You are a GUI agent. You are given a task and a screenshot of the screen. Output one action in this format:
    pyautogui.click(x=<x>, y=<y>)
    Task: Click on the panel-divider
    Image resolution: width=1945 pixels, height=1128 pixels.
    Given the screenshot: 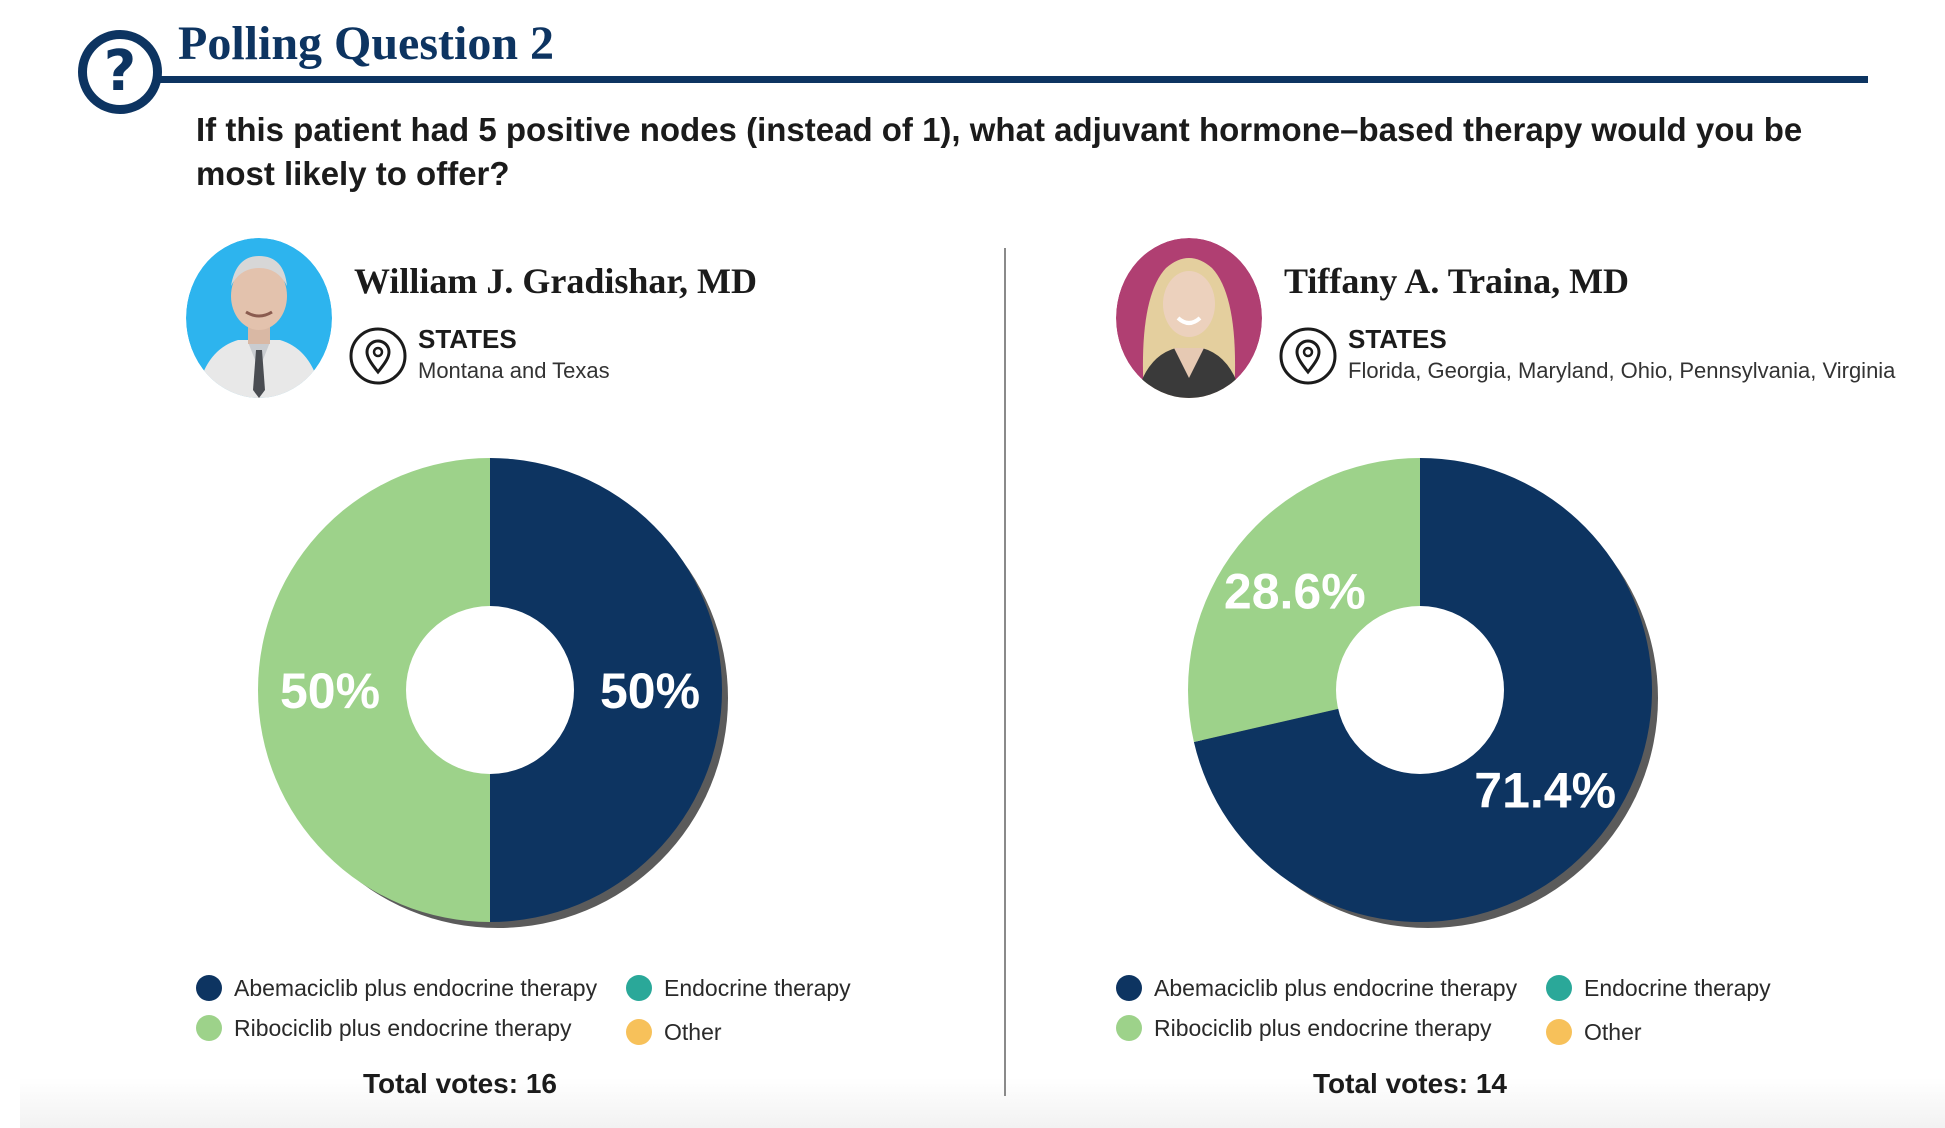 What is the action you would take?
    pyautogui.click(x=1005, y=672)
    